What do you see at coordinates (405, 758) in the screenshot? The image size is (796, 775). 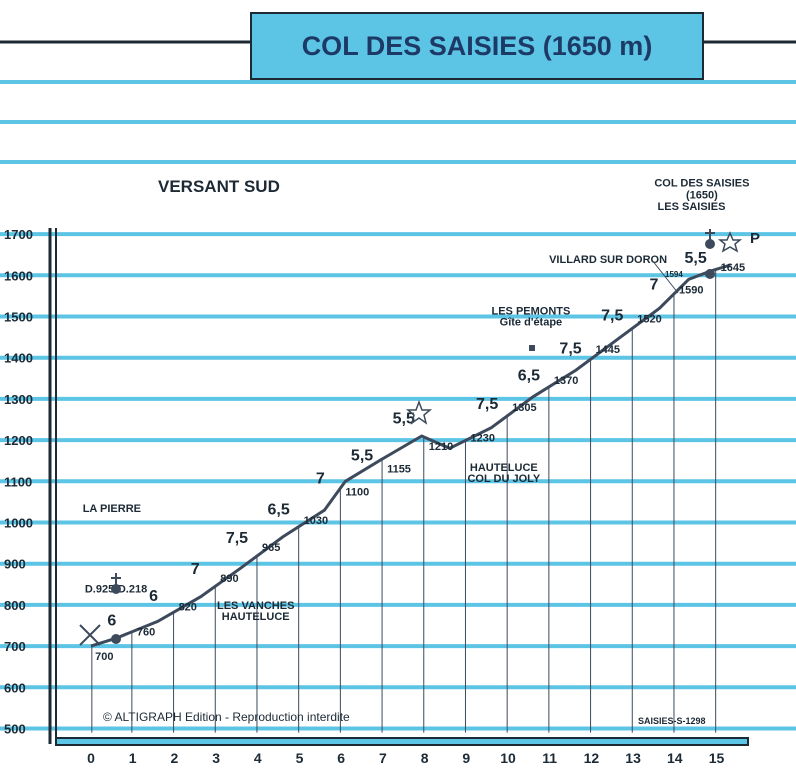 I see `x-tick-labels: 0 1 2 3 4 5 6 7 8 9 10 11 12 13 14 15` at bounding box center [405, 758].